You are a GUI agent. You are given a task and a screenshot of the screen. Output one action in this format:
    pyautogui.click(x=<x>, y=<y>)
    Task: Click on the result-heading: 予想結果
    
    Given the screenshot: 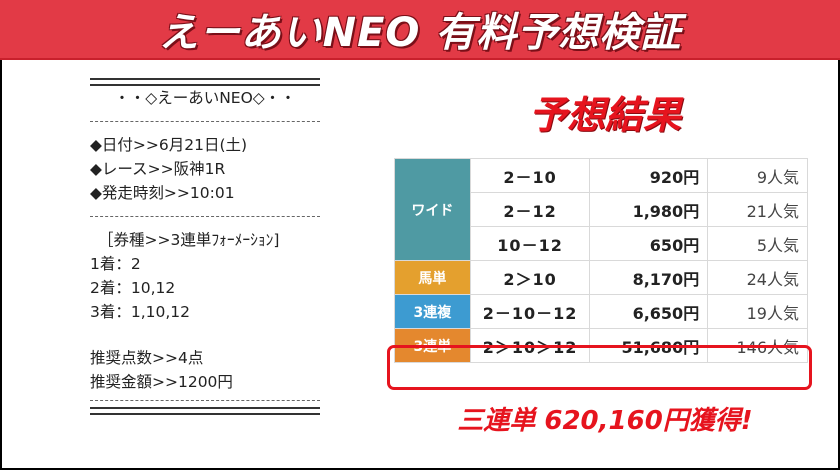 What is the action you would take?
    pyautogui.click(x=604, y=115)
    